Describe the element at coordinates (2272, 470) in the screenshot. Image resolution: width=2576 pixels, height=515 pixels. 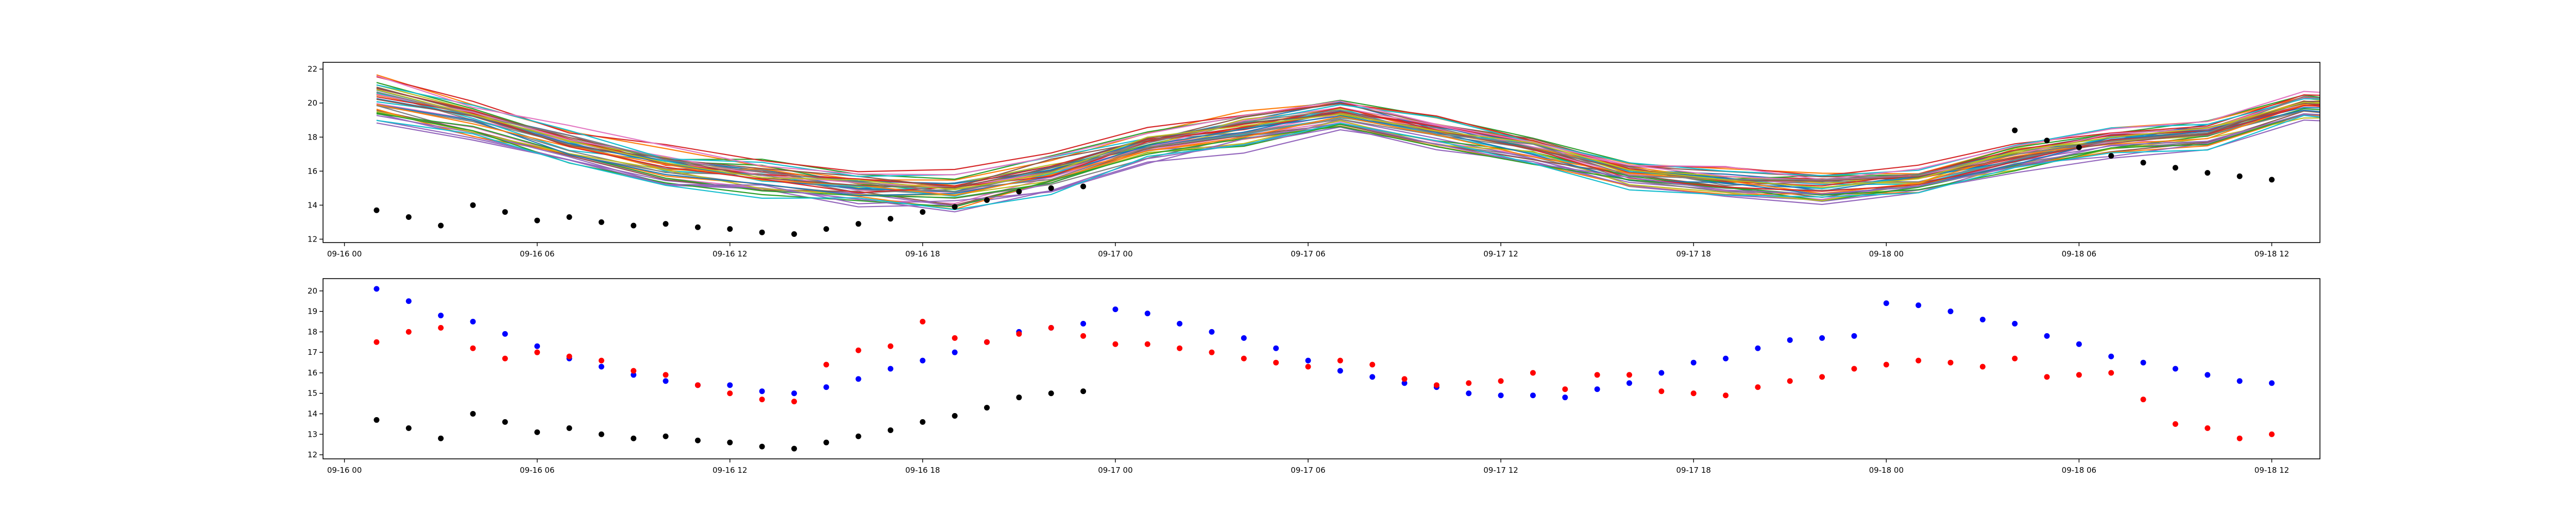
I see `x-tick-label: 09-18 12` at that location.